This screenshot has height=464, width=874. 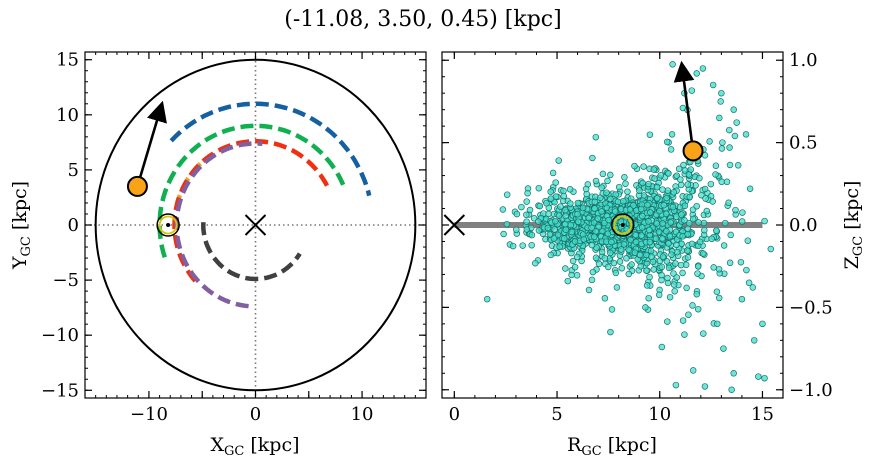 I want to click on spiral-arms, so click(x=264, y=205).